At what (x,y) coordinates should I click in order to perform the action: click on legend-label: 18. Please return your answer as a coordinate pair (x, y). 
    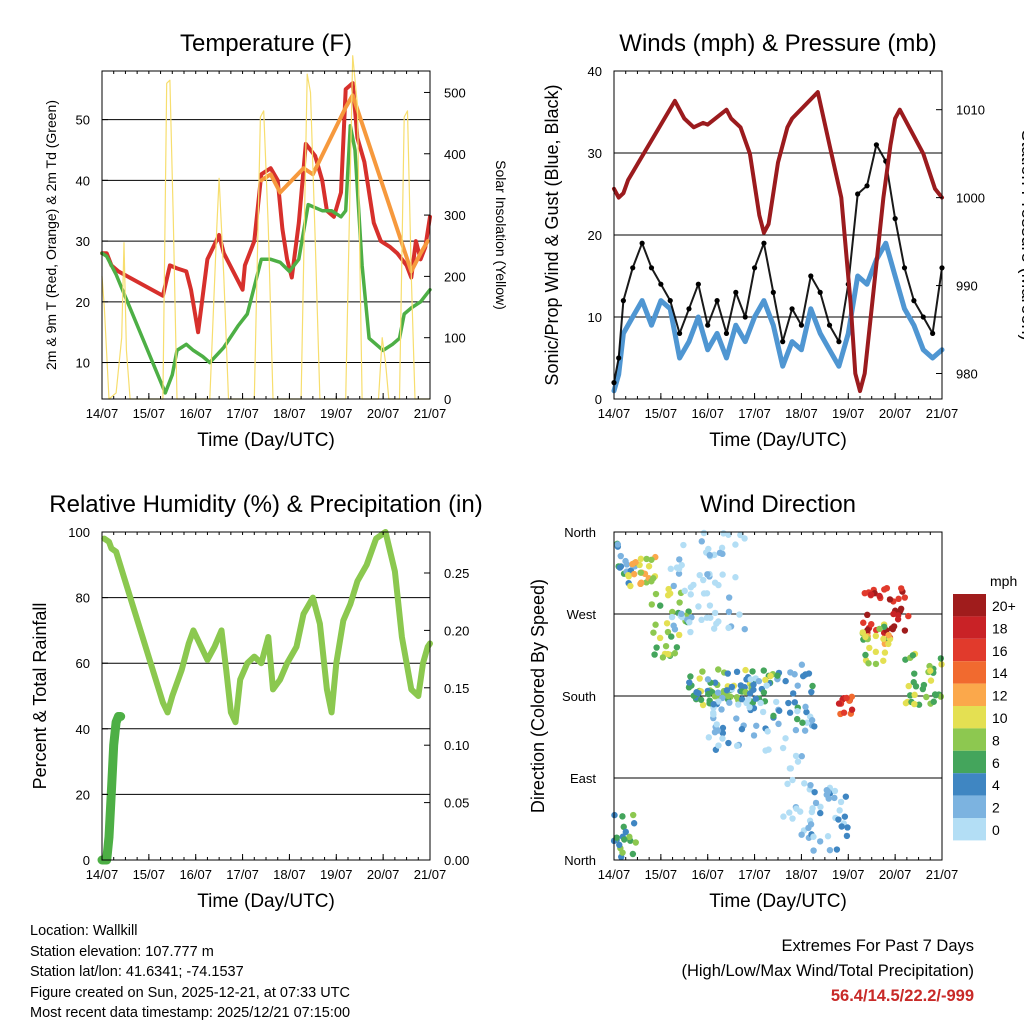
    Looking at the image, I should click on (1000, 628).